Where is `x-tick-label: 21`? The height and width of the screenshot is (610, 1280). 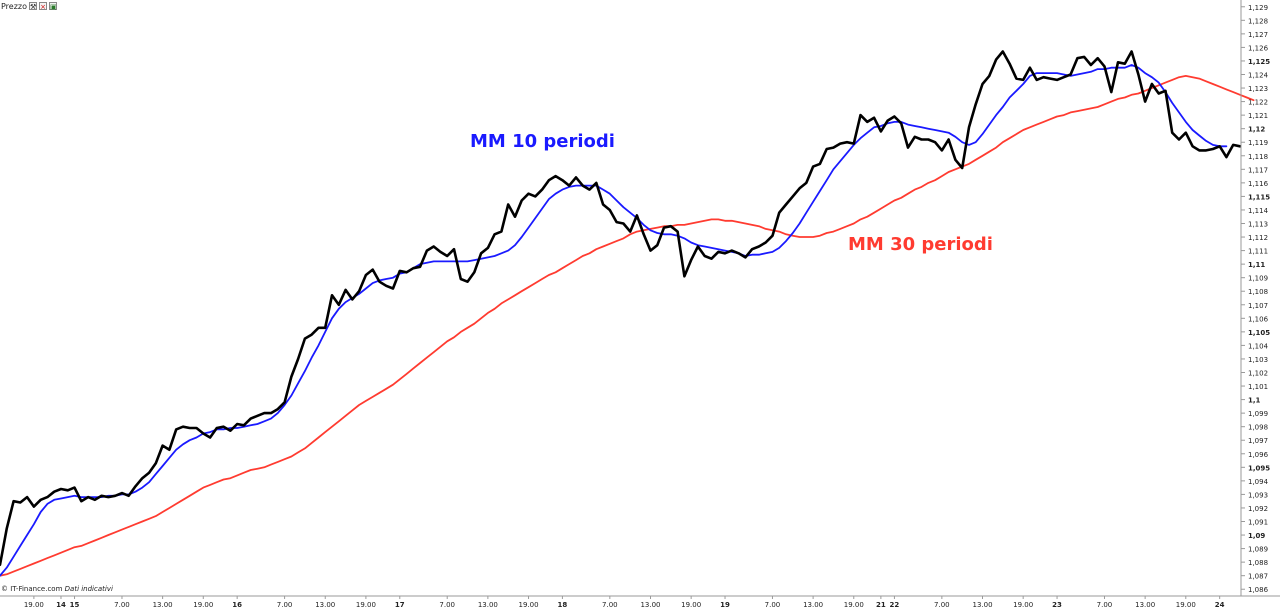
x-tick-label: 21 is located at coordinates (881, 605).